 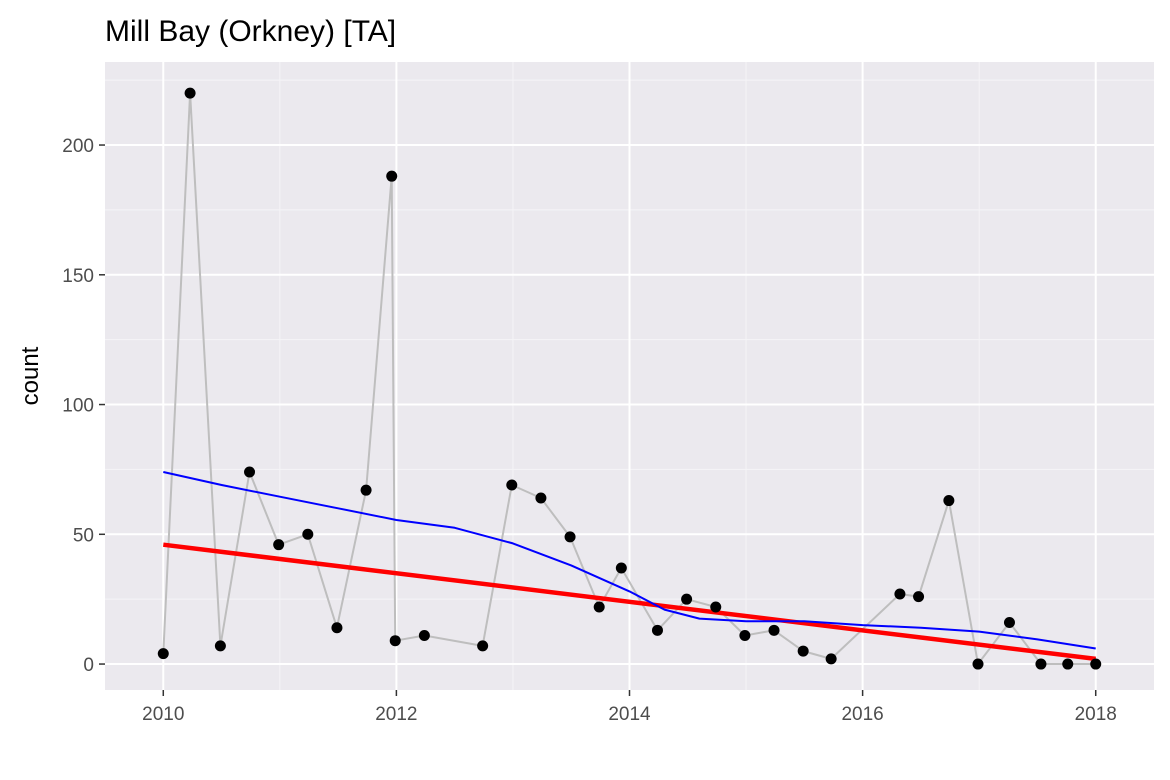 I want to click on y-axis-label: count, so click(x=30, y=375).